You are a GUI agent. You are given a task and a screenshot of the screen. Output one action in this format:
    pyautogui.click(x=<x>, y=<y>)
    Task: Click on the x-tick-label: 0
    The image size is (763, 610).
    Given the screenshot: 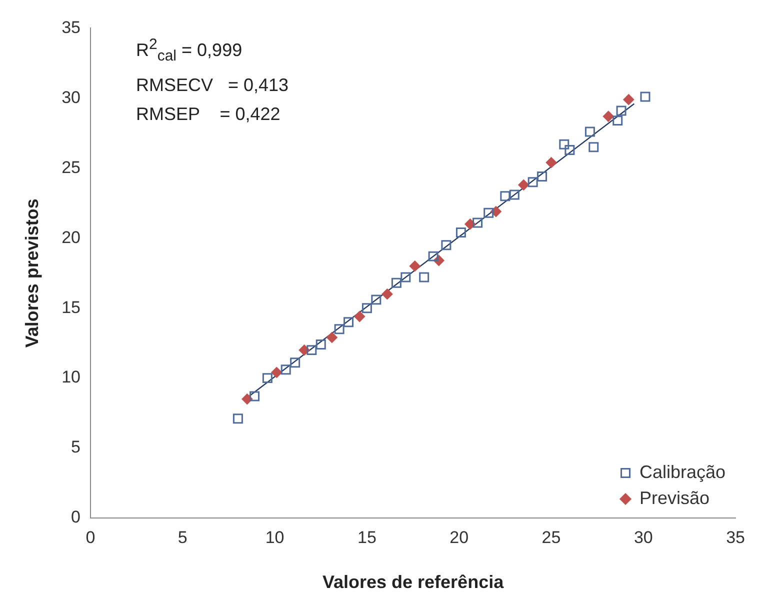 What is the action you would take?
    pyautogui.click(x=91, y=537)
    